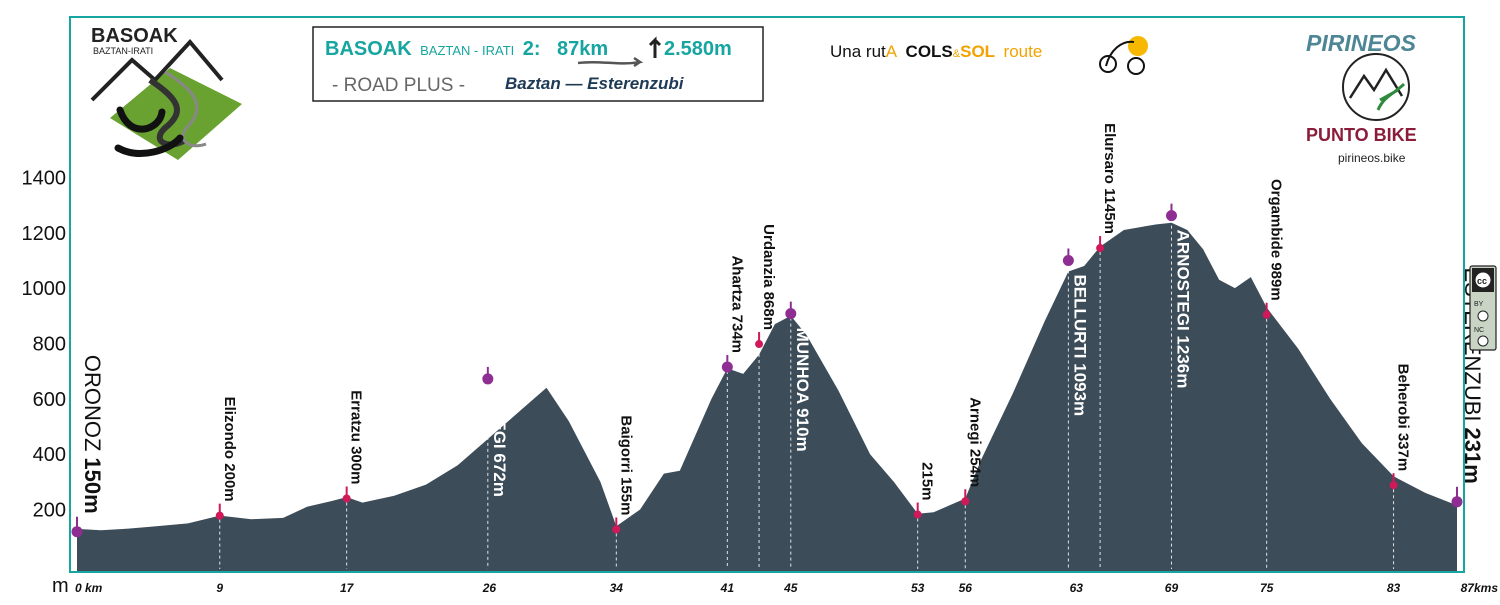  I want to click on y-tick-label: 1400, so click(44, 178).